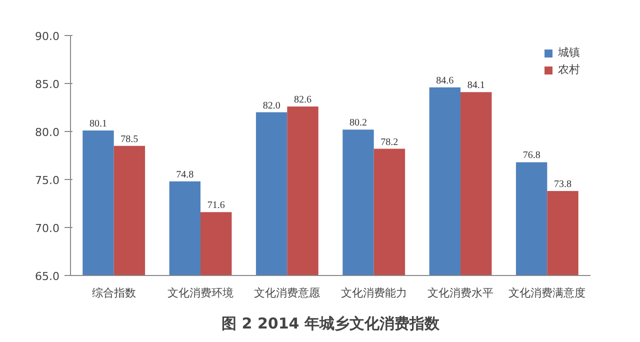 The height and width of the screenshot is (342, 640). What do you see at coordinates (129, 139) in the screenshot?
I see `data-label: 78.5` at bounding box center [129, 139].